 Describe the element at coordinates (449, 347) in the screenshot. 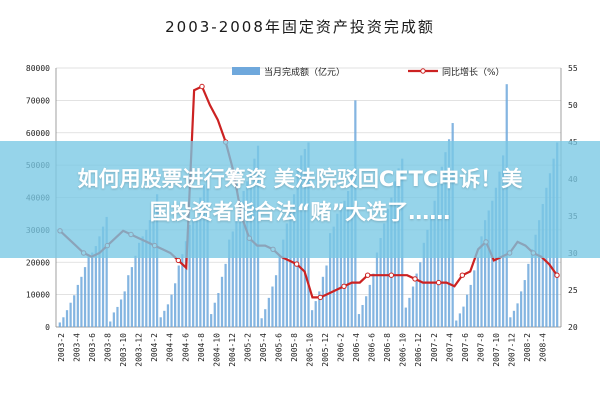

I see `x-axis-tick-label: 2007-4` at that location.